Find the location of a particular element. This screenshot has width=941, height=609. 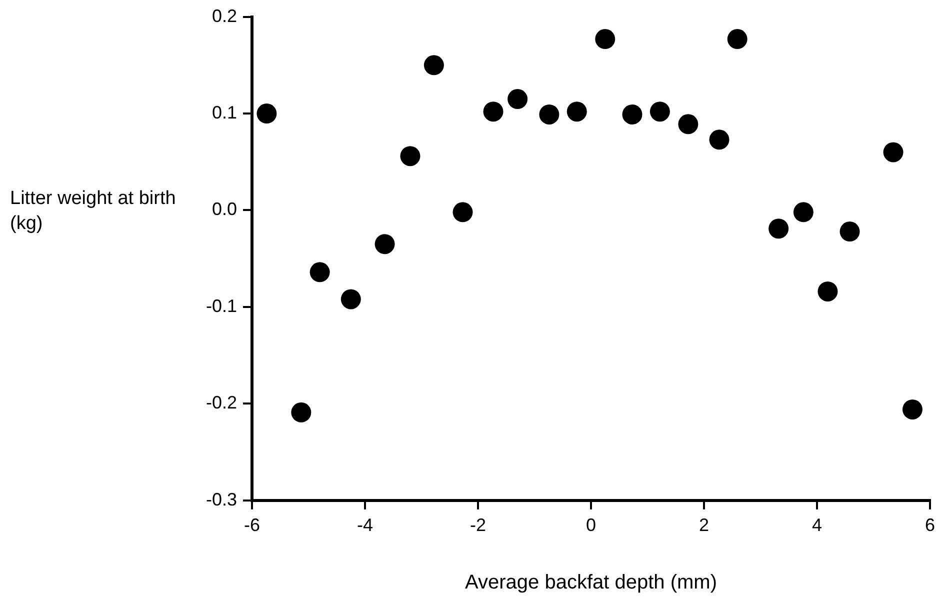

y-tick-label: -0.3 is located at coordinates (222, 499).